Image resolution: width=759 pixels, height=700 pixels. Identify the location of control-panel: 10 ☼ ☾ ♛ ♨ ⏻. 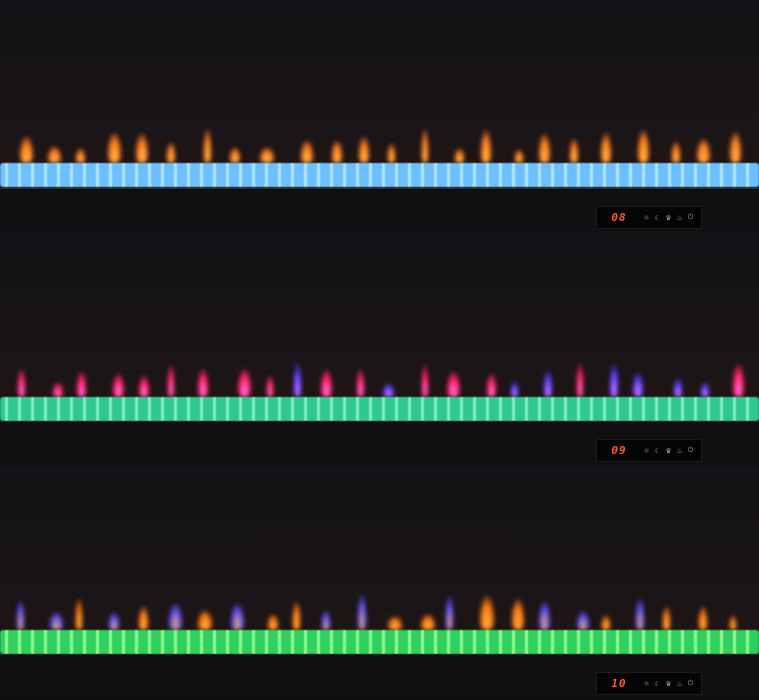
(649, 683).